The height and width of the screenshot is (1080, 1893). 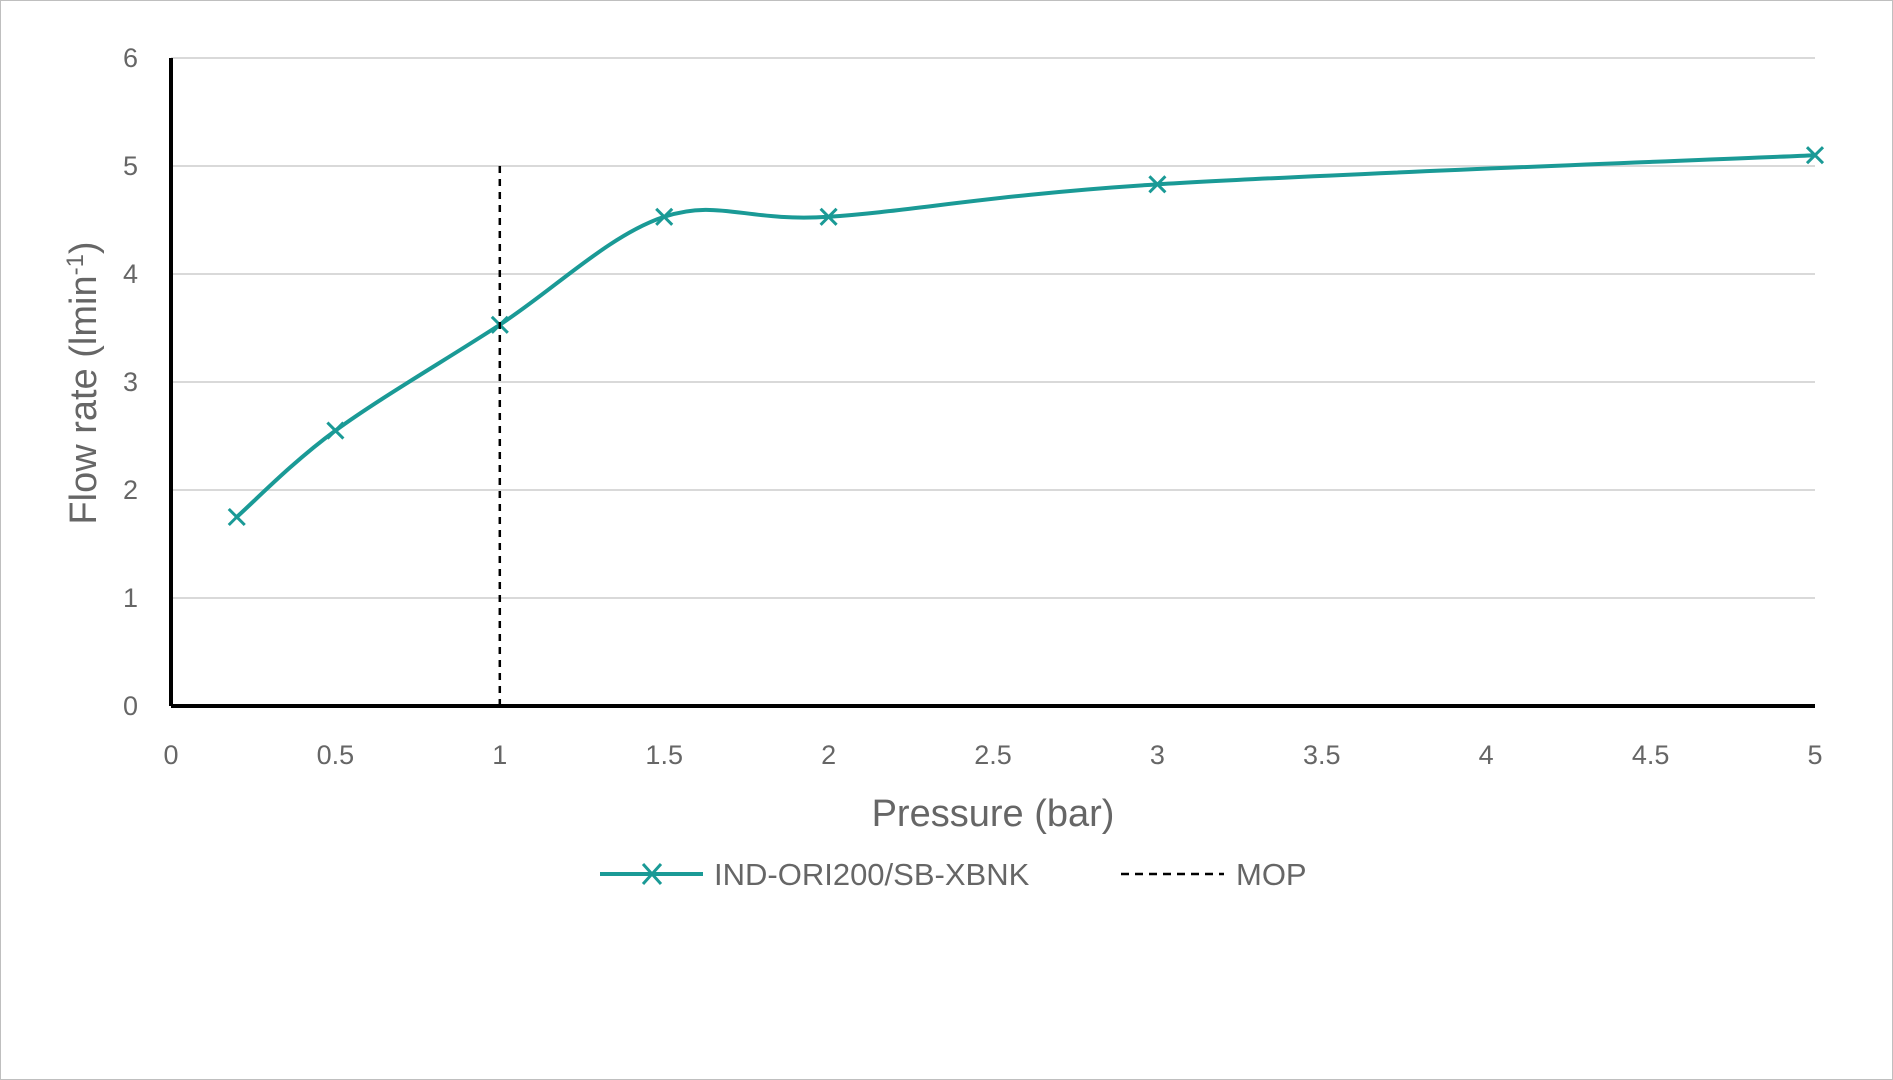 What do you see at coordinates (1157, 755) in the screenshot?
I see `x-tick-label: 3` at bounding box center [1157, 755].